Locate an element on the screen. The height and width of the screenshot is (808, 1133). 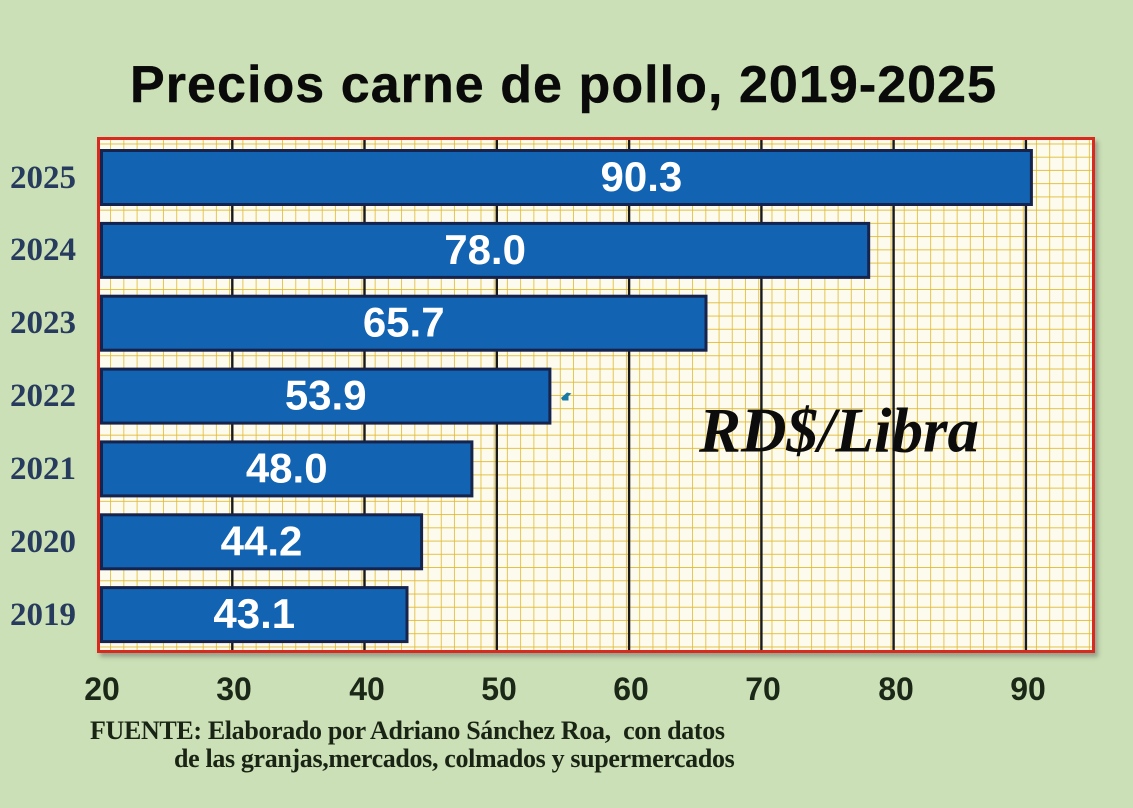
svg-text: 90.3 is located at coordinates (642, 176).